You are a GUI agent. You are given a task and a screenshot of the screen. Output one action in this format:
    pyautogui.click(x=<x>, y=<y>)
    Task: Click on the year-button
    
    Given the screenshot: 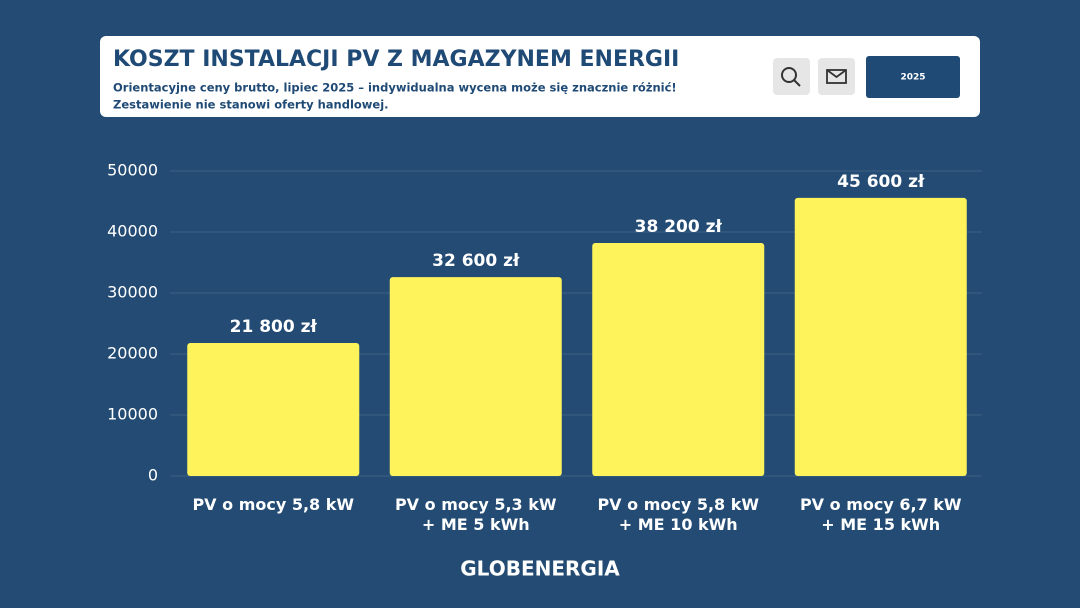 What is the action you would take?
    pyautogui.click(x=913, y=77)
    